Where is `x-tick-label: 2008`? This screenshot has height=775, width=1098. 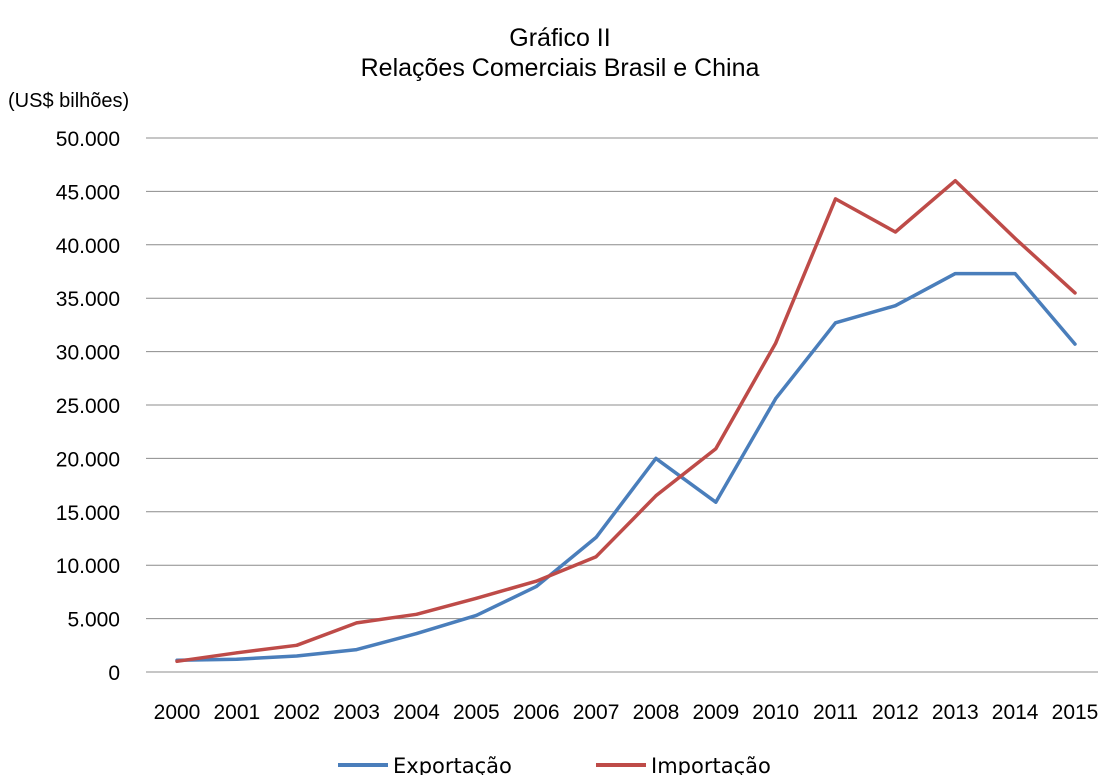 x-tick-label: 2008 is located at coordinates (656, 712).